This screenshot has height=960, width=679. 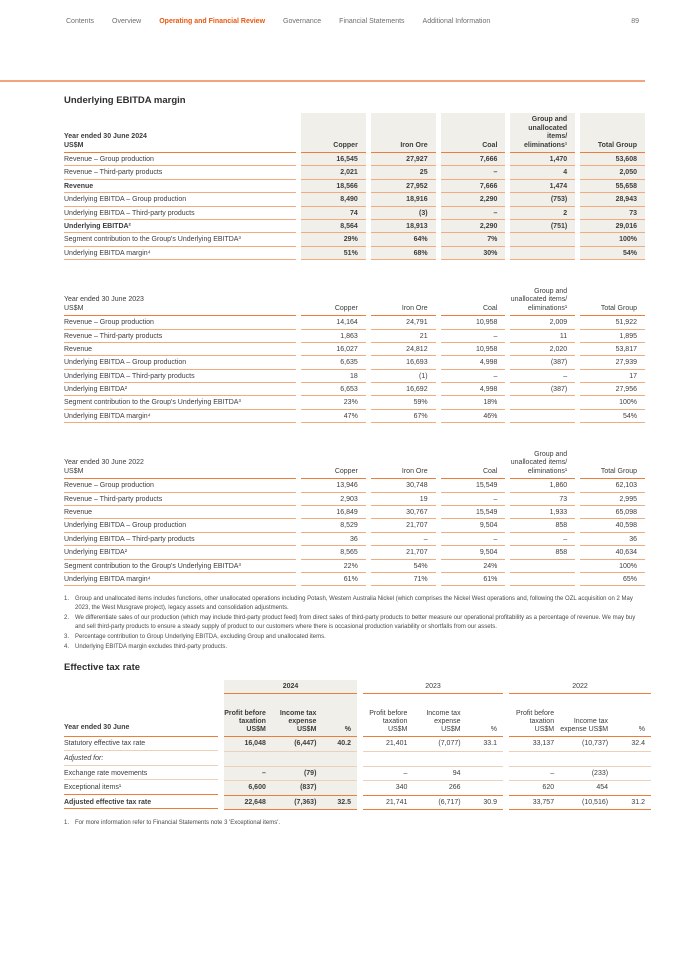 I want to click on table-cell: 67%, so click(x=403, y=417).